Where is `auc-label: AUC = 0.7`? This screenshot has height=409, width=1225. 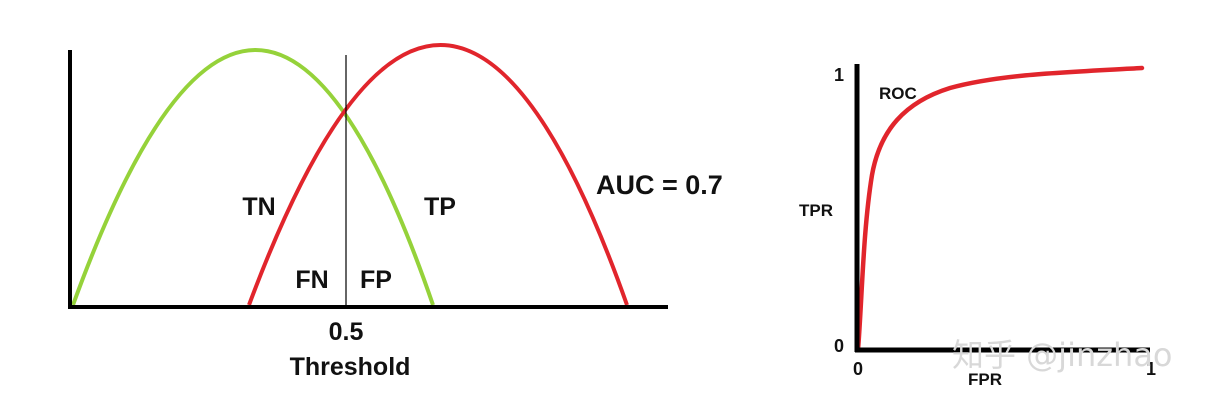 auc-label: AUC = 0.7 is located at coordinates (659, 185).